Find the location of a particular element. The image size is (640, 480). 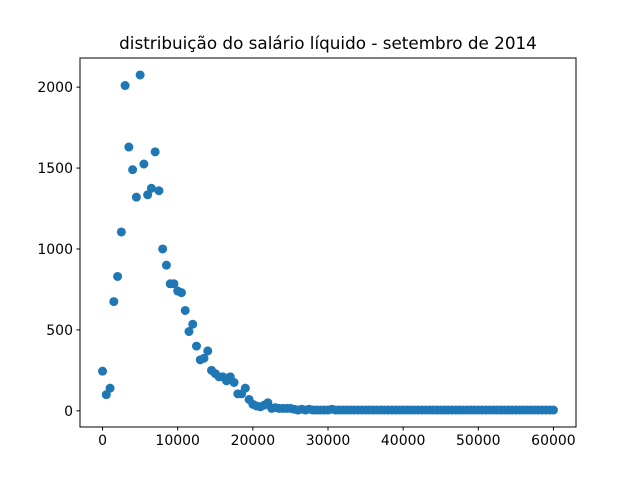

x-tick-label: 0 is located at coordinates (102, 441).